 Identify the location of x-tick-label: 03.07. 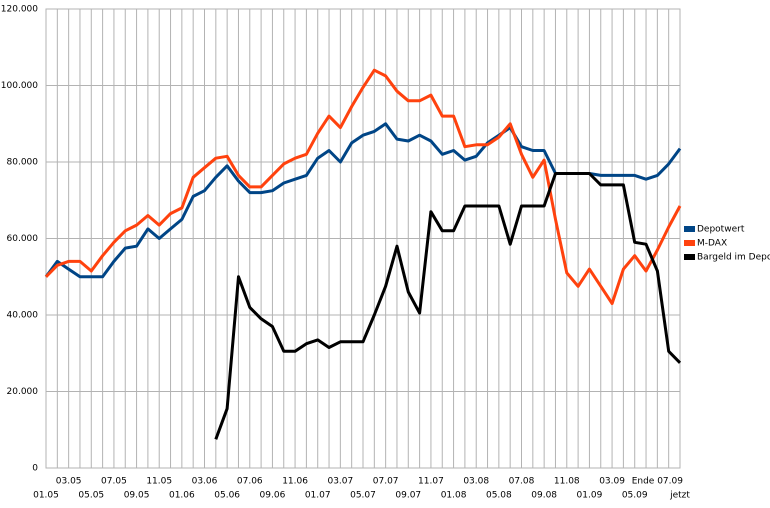
(340, 482).